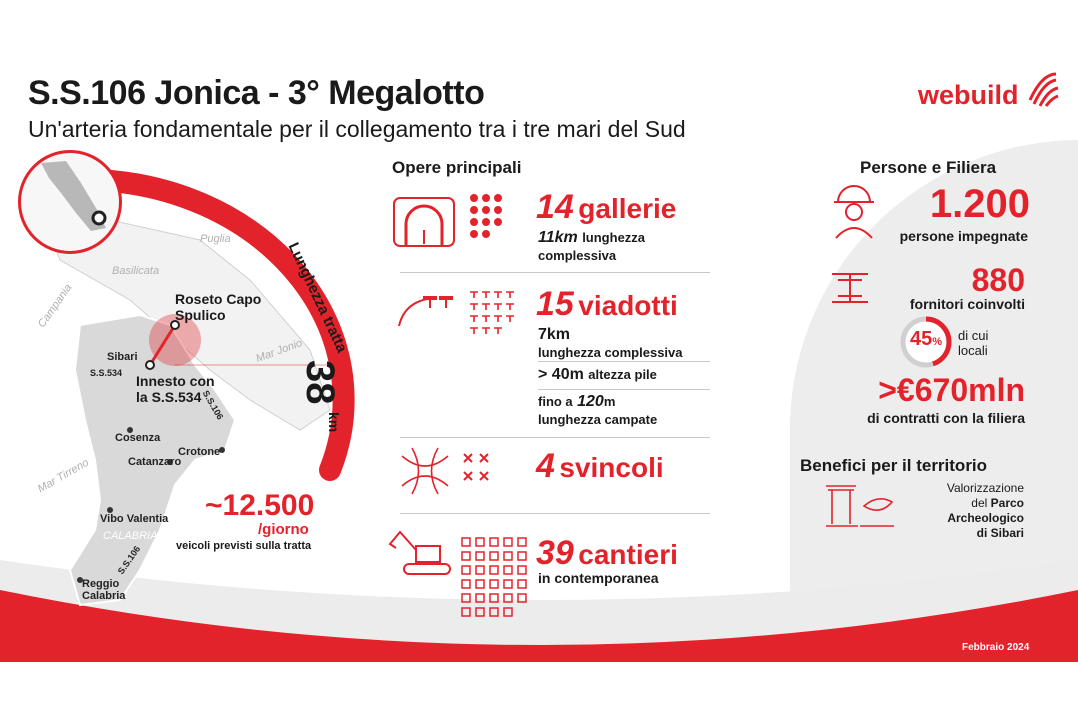 The width and height of the screenshot is (1078, 719). Describe the element at coordinates (425, 311) in the screenshot. I see `viaduct-icon` at that location.